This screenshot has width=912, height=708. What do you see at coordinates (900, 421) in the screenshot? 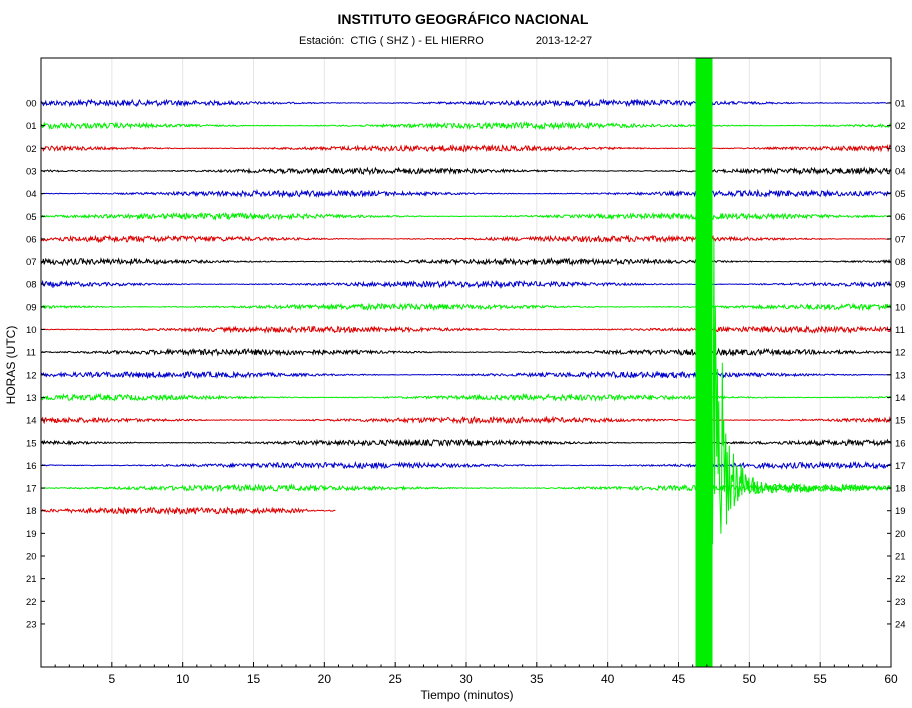
I see `hour-label-right: 15` at bounding box center [900, 421].